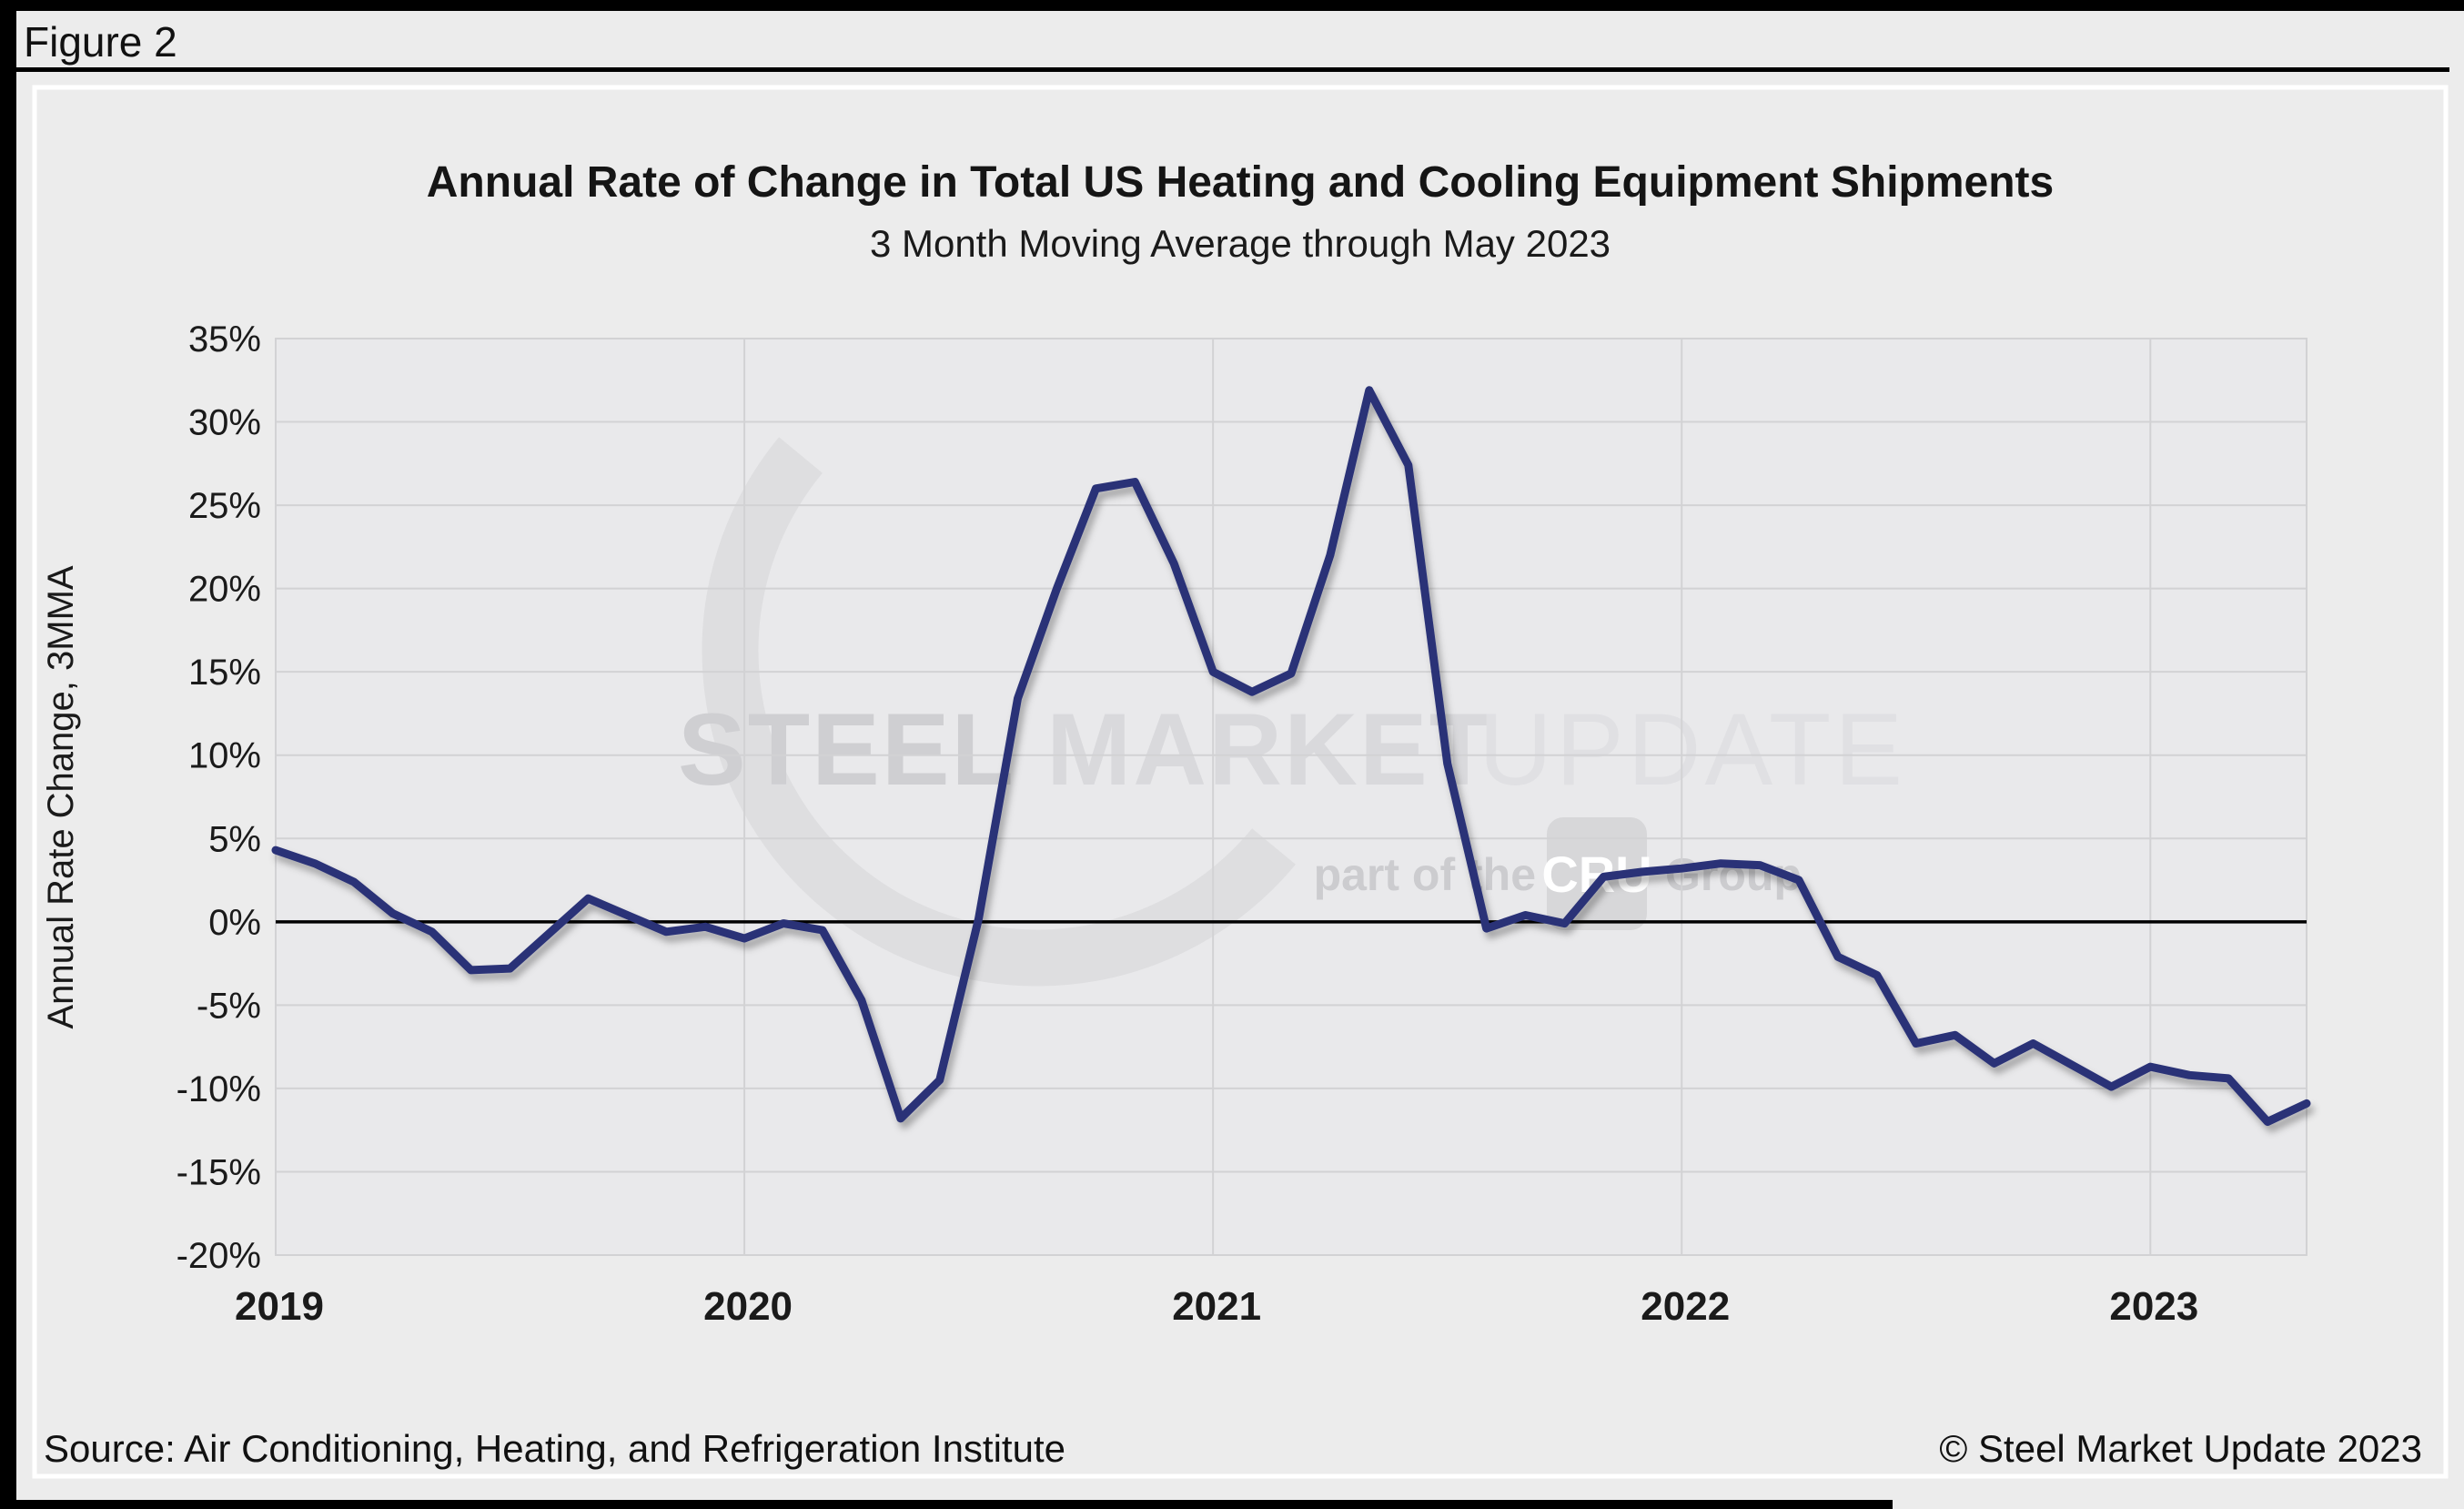 This screenshot has width=2464, height=1509. Describe the element at coordinates (224, 590) in the screenshot. I see `y-tick-label: 20%` at that location.